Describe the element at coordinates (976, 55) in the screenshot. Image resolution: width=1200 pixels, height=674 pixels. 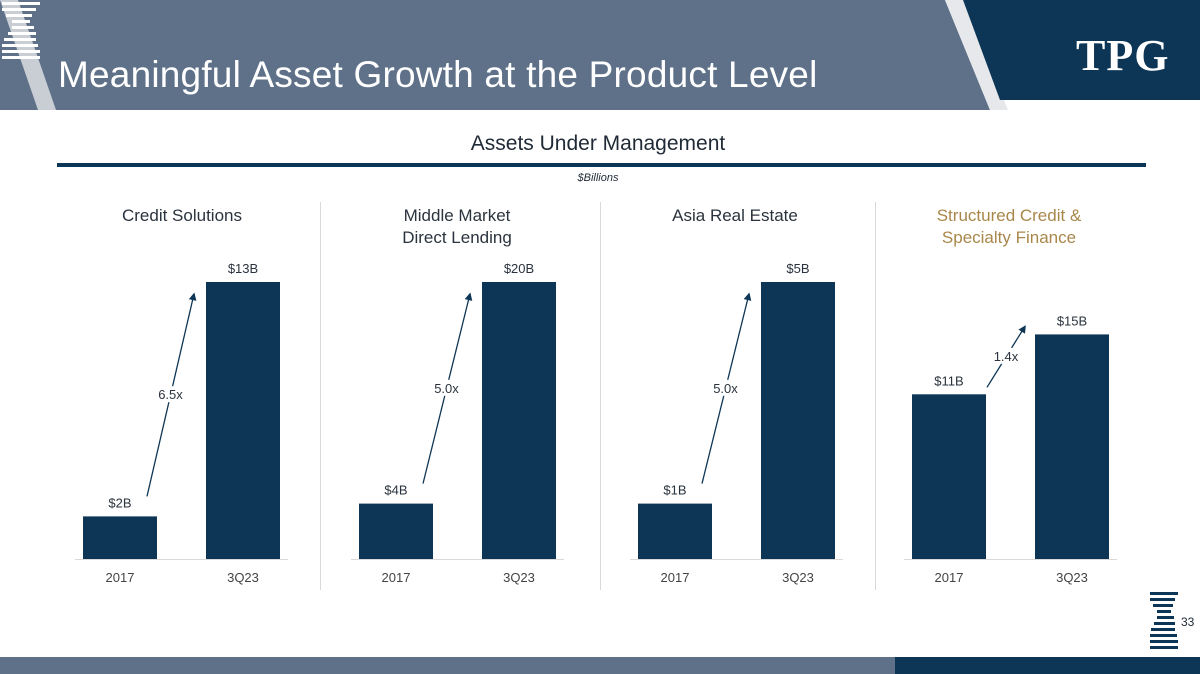
I see `header-stripe-right` at that location.